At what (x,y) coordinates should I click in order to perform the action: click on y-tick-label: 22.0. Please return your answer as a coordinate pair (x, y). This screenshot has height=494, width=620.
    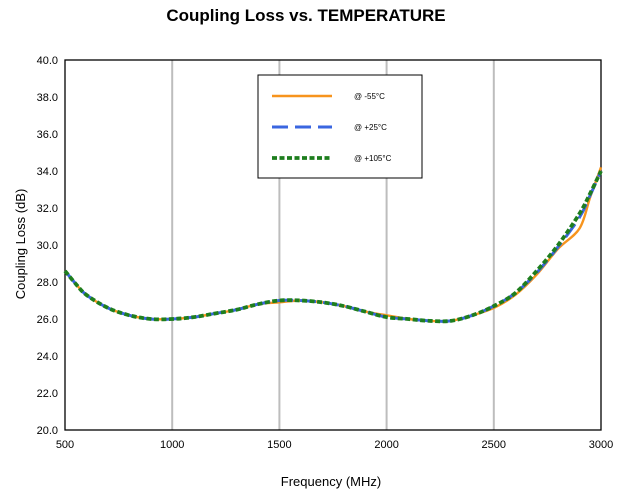
    Looking at the image, I should click on (47, 394).